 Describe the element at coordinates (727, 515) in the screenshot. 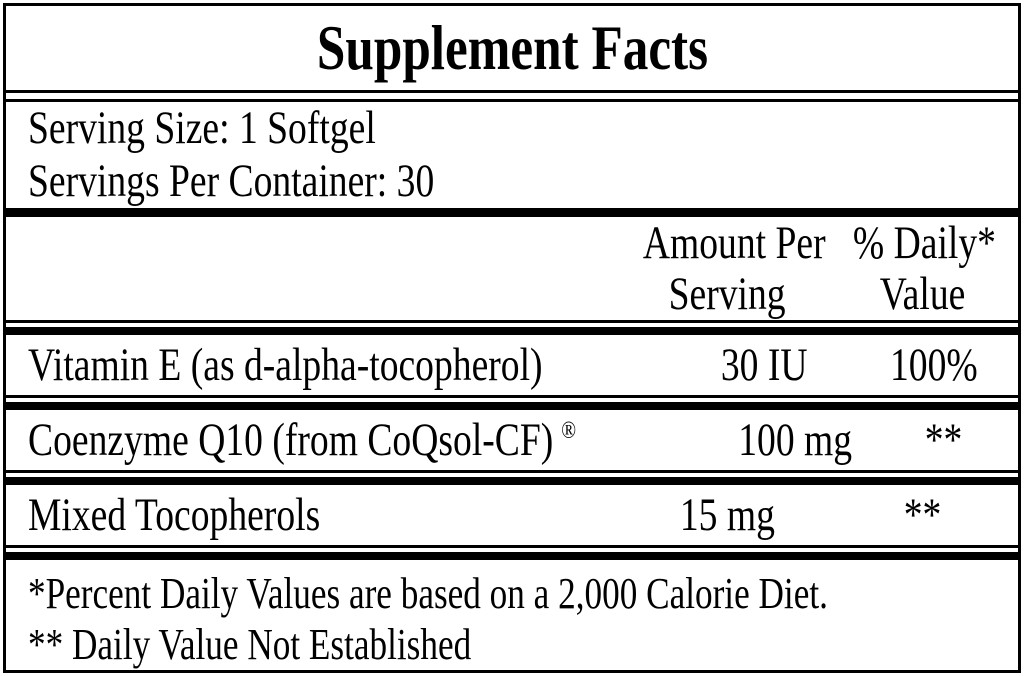

I see `ingredient-amount: 15 mg` at that location.